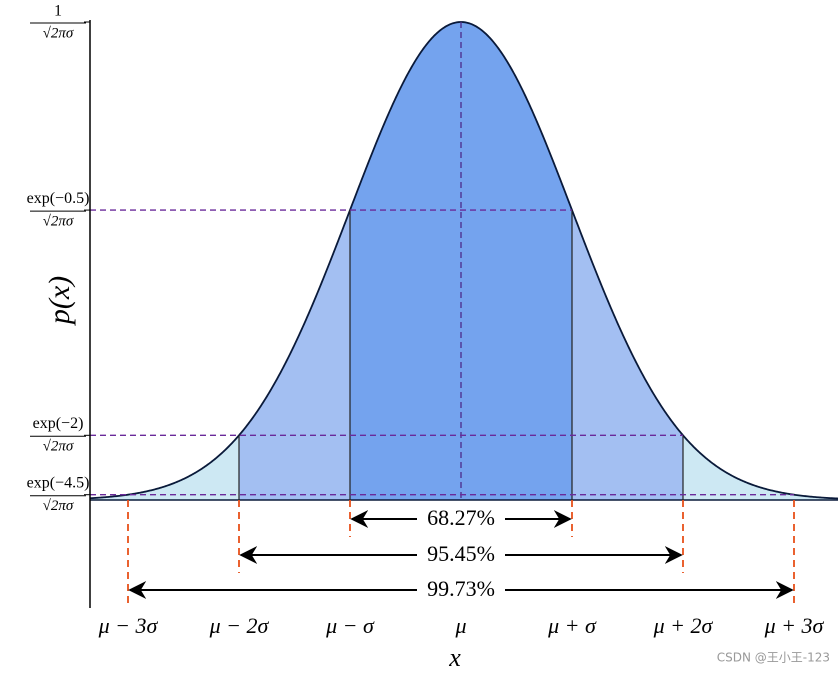  I want to click on y-tick-numerator: exp(−0.5), so click(58, 198).